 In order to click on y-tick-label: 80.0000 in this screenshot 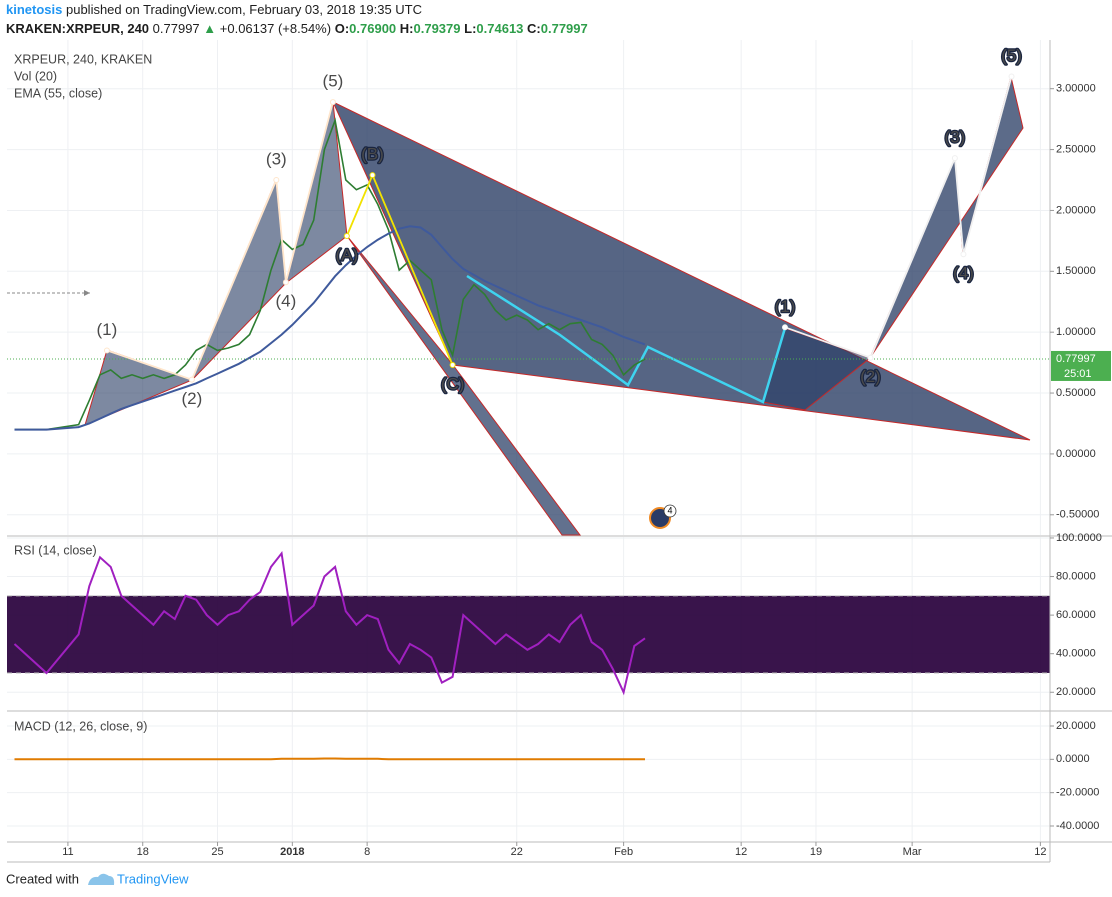, I will do `click(1076, 576)`.